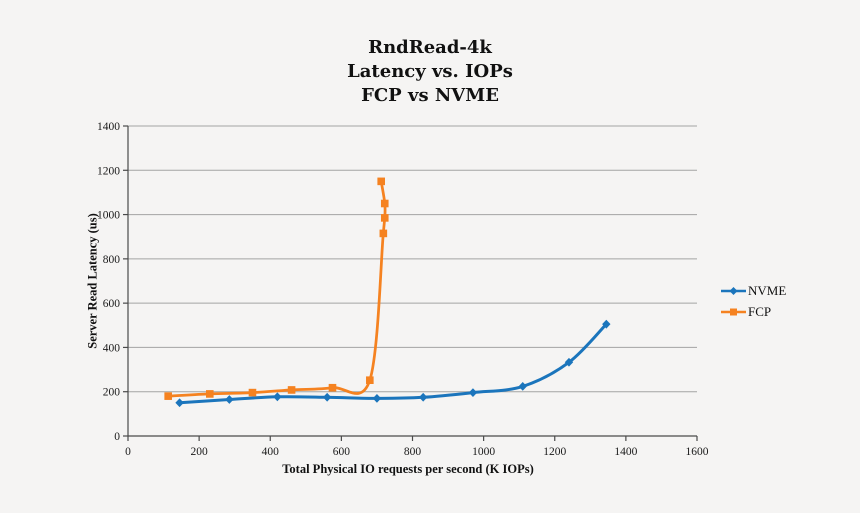 The height and width of the screenshot is (513, 860). I want to click on y-tick-label: 0, so click(117, 437).